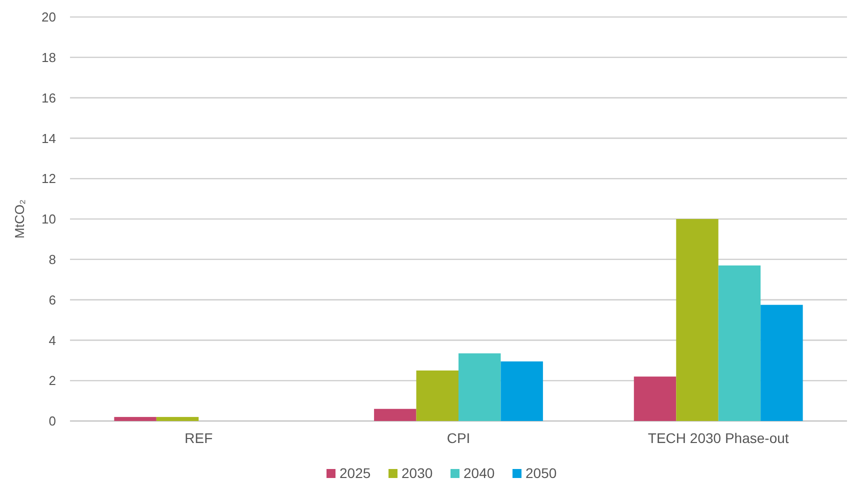  I want to click on y-tick-label: 0, so click(52, 421).